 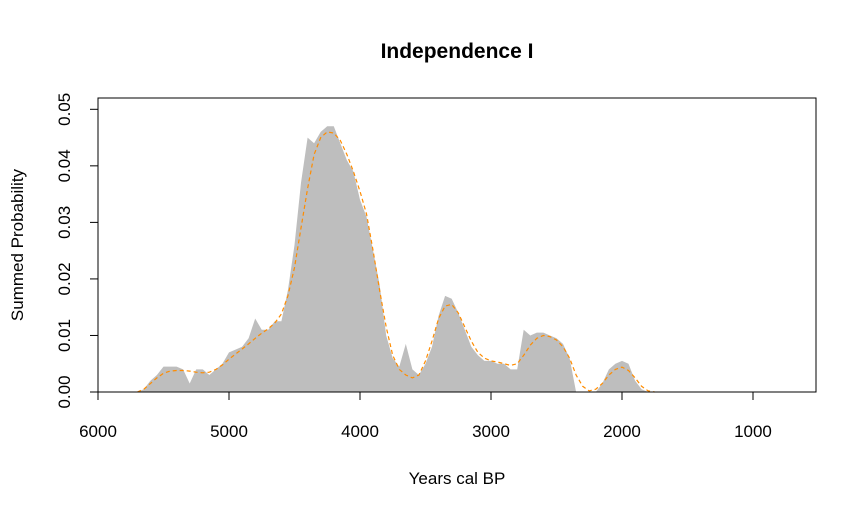 I want to click on x-tick-label: 6000, so click(x=98, y=431).